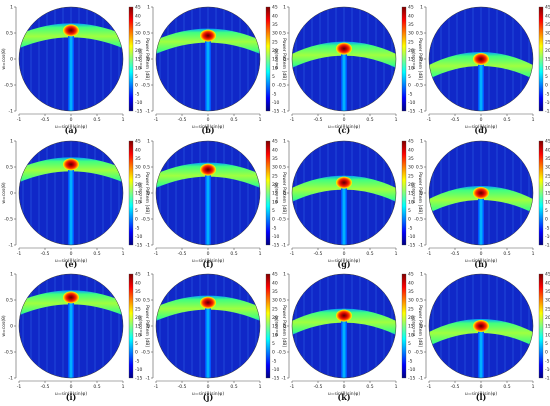  I want to click on colorbar-tick-label: -5, so click(410, 94).